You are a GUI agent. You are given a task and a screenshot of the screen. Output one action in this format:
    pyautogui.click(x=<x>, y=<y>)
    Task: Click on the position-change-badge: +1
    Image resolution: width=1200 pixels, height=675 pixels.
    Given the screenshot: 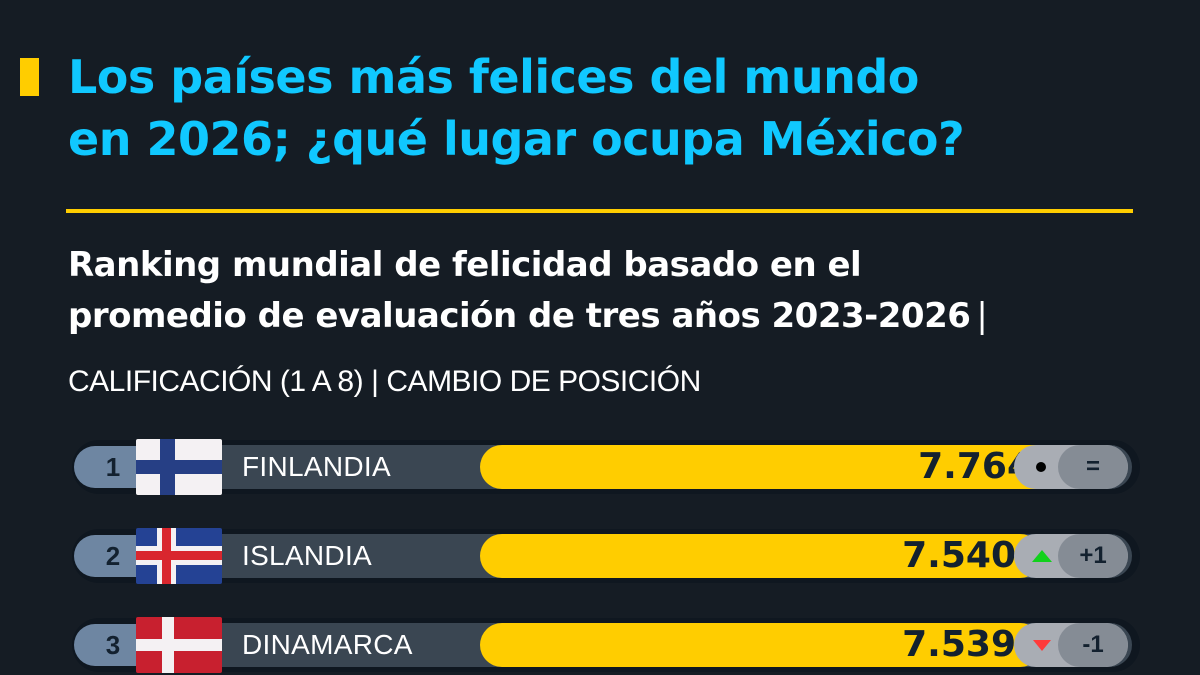 What is the action you would take?
    pyautogui.click(x=1071, y=556)
    